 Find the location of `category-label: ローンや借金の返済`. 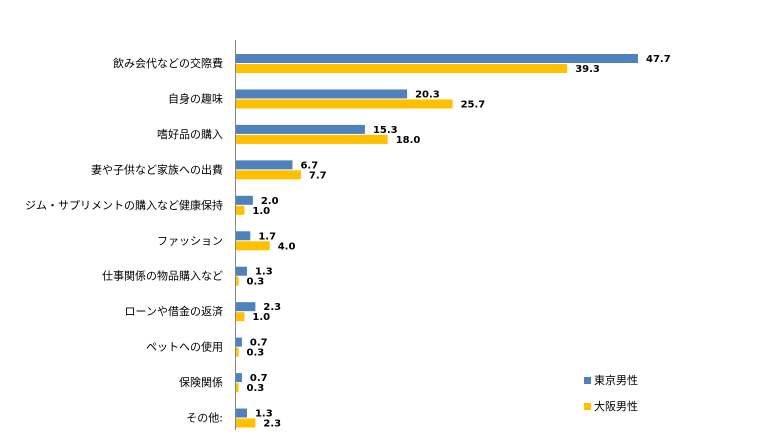

category-label: ローンや借金の返済 is located at coordinates (174, 311).